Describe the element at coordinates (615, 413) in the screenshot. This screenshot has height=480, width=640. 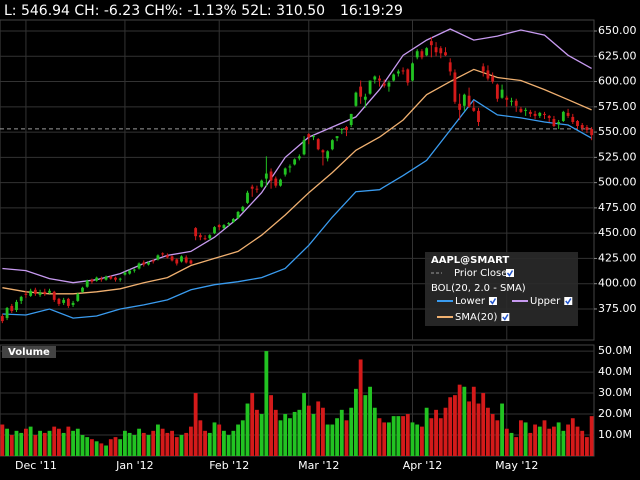
I see `y-tick-label: 20.0M` at that location.